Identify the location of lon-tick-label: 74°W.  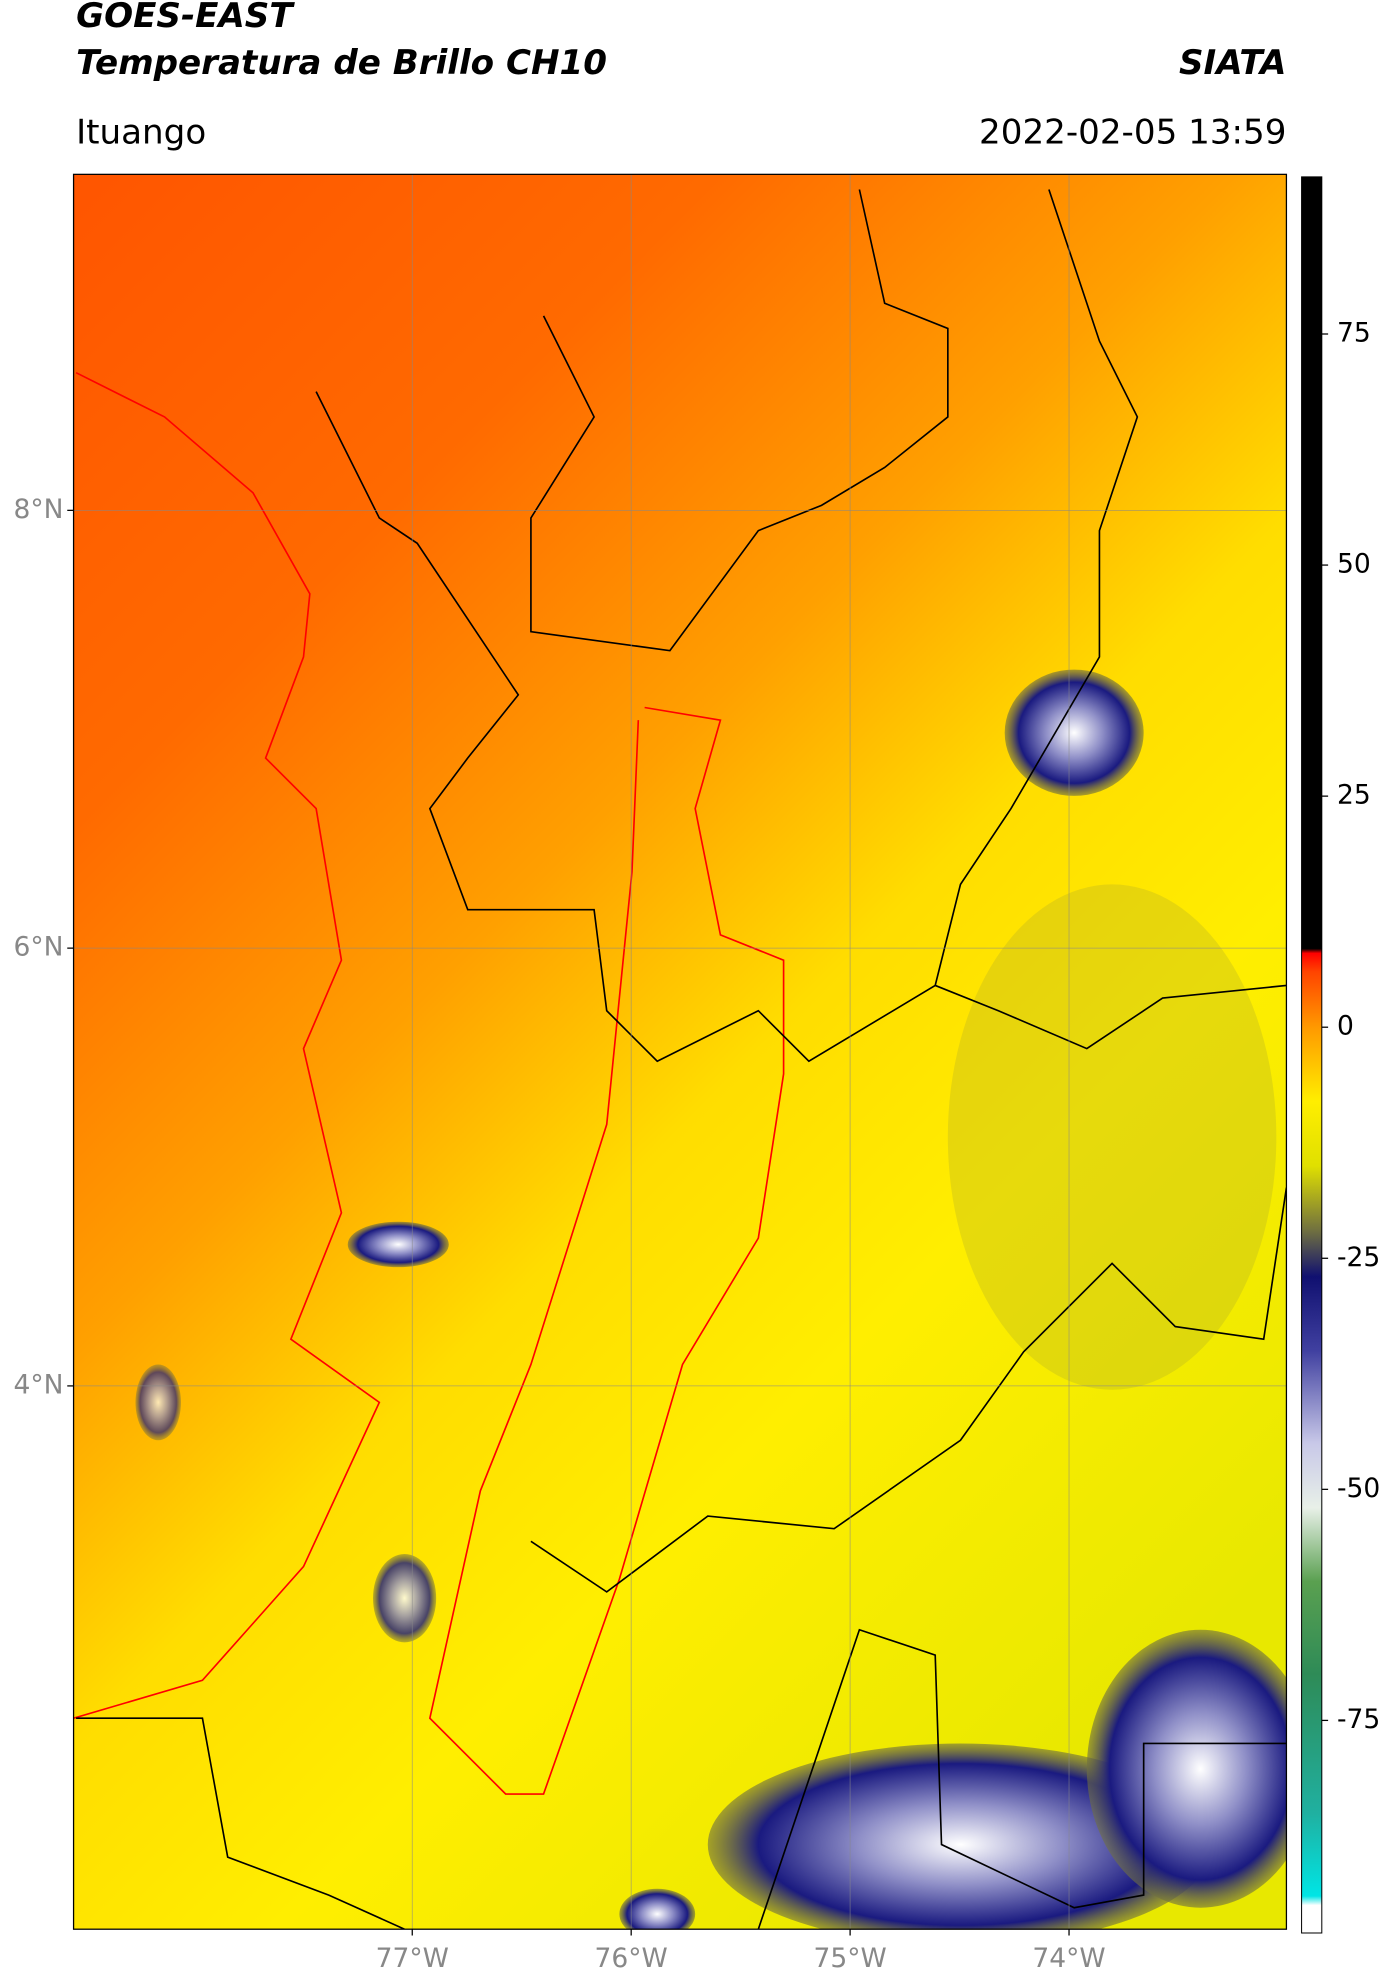
(1068, 1958).